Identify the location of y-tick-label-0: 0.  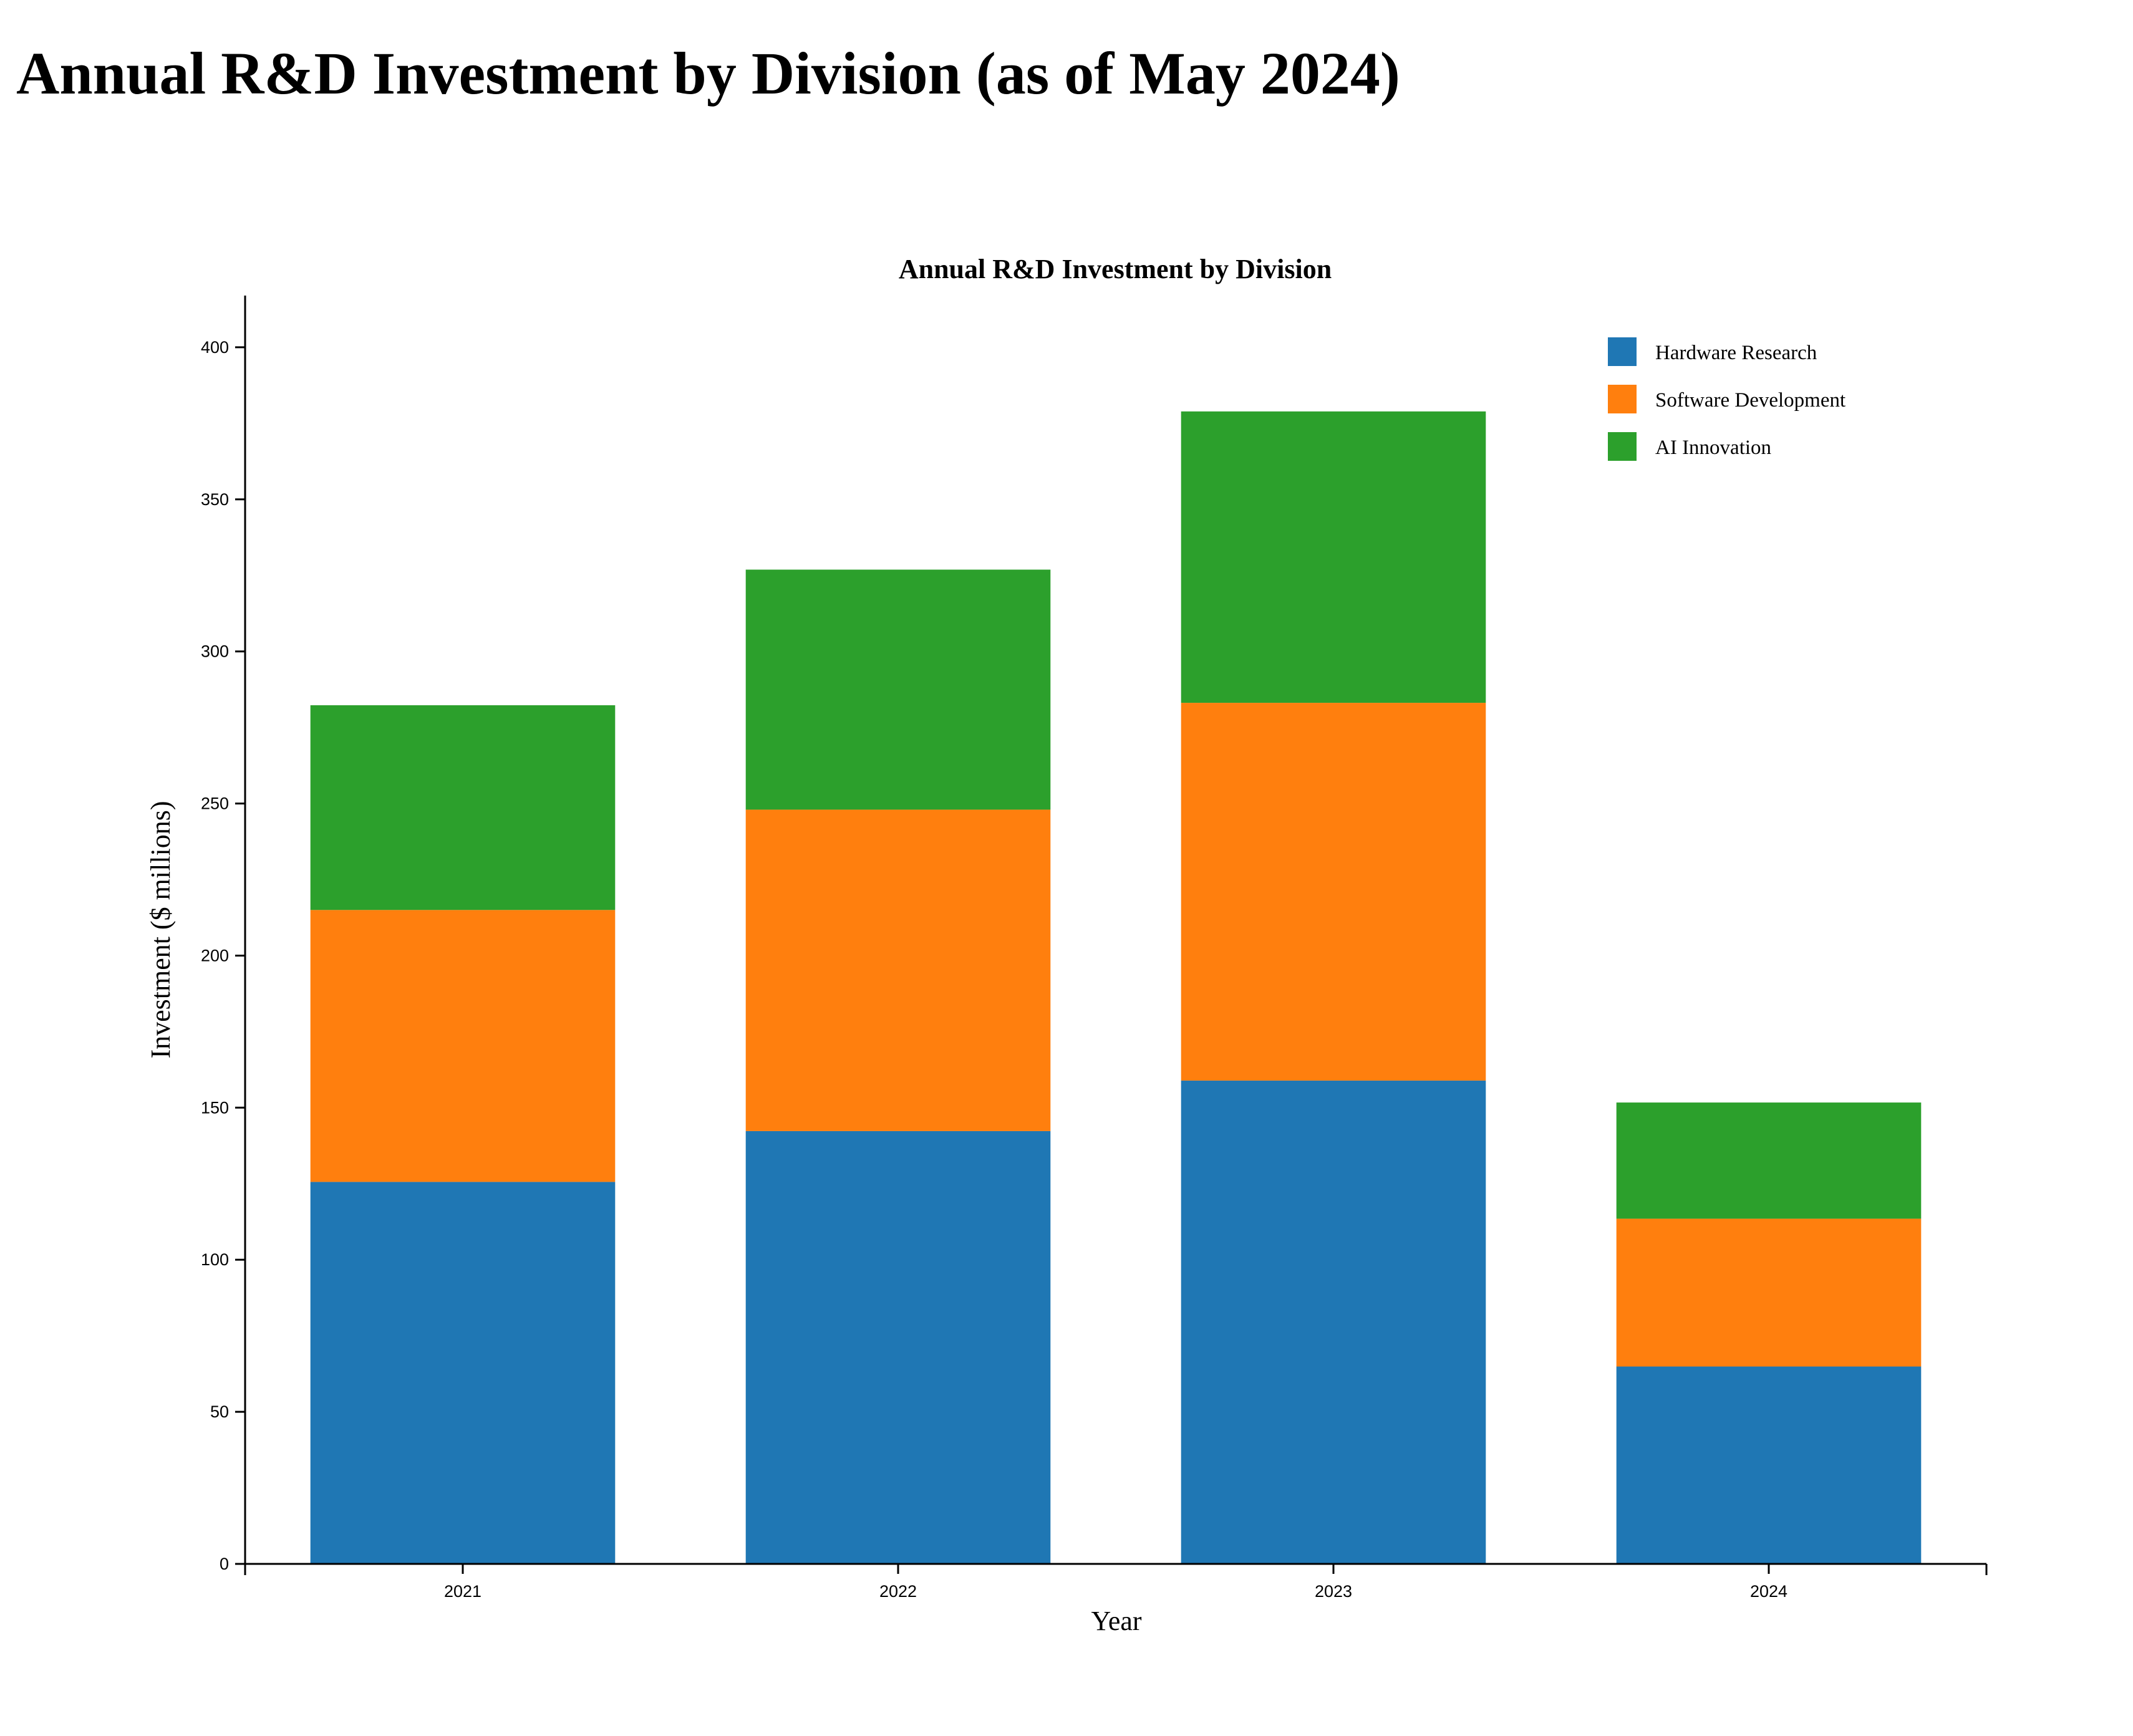
(225, 1564).